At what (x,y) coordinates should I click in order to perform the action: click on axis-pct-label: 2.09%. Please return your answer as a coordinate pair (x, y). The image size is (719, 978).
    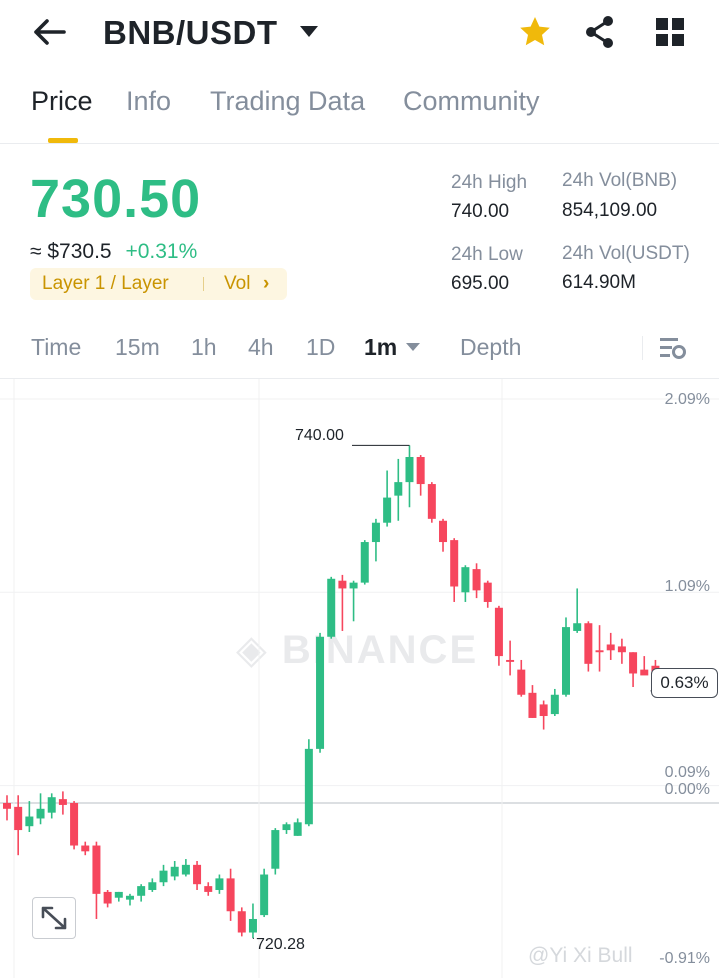
    Looking at the image, I should click on (687, 399).